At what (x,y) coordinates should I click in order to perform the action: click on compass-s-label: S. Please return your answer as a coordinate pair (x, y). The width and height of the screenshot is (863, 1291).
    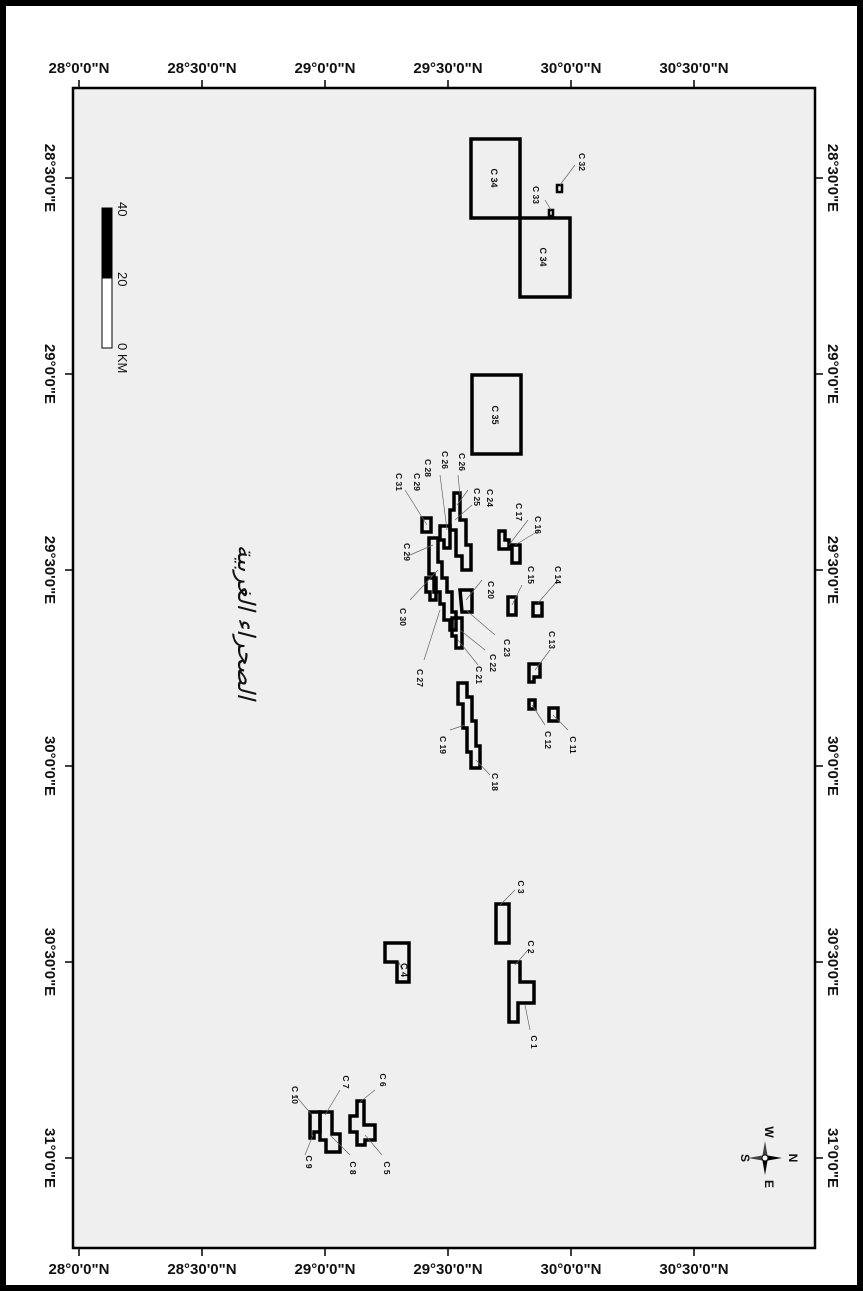
    Looking at the image, I should click on (745, 1158).